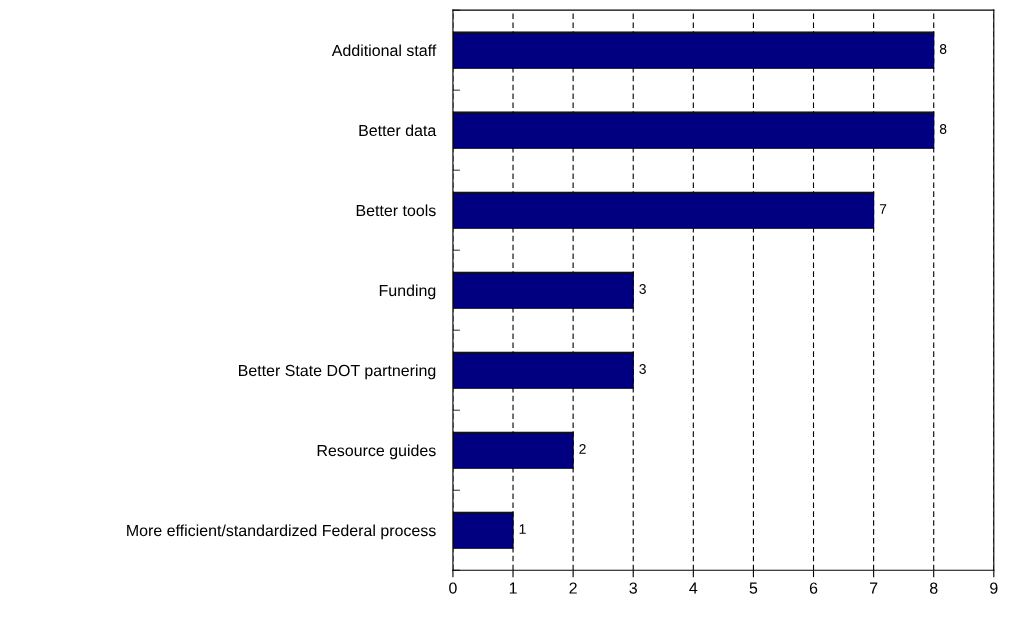  I want to click on data-label: 2, so click(582, 449).